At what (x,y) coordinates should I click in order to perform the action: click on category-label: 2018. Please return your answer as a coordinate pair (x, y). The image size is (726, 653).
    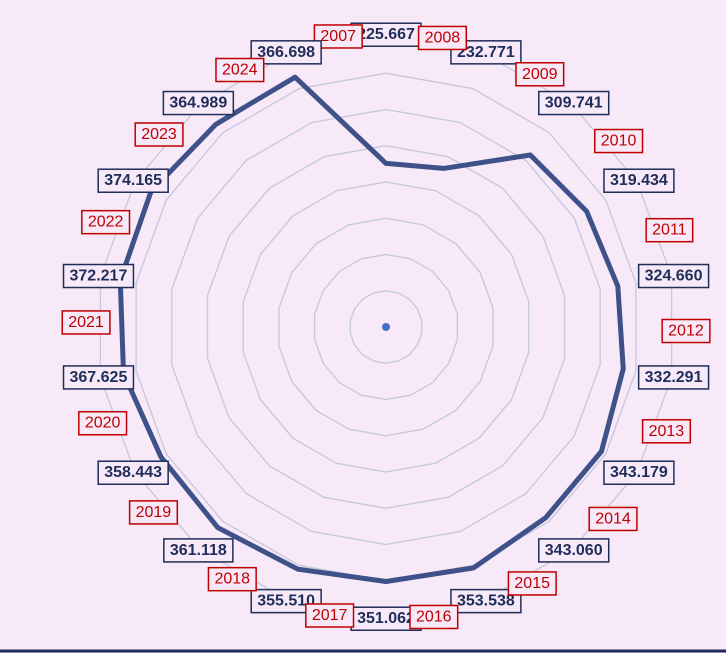
    Looking at the image, I should click on (232, 579).